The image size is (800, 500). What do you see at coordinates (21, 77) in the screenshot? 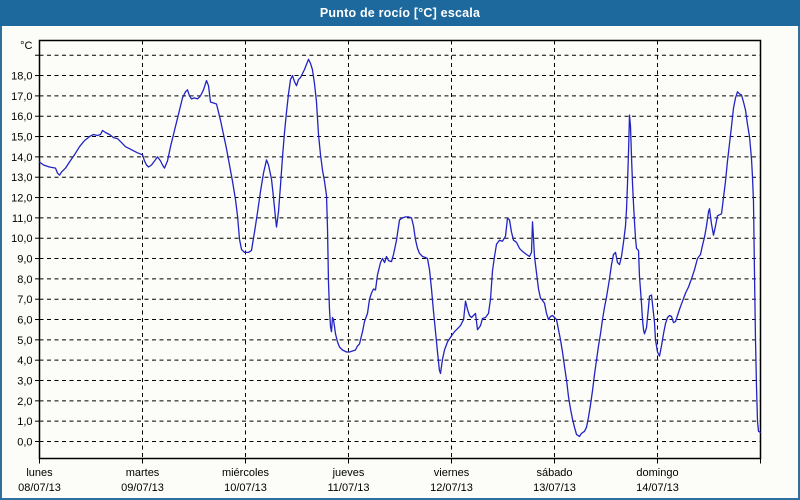
I see `y-tick-label: 18,0` at bounding box center [21, 77].